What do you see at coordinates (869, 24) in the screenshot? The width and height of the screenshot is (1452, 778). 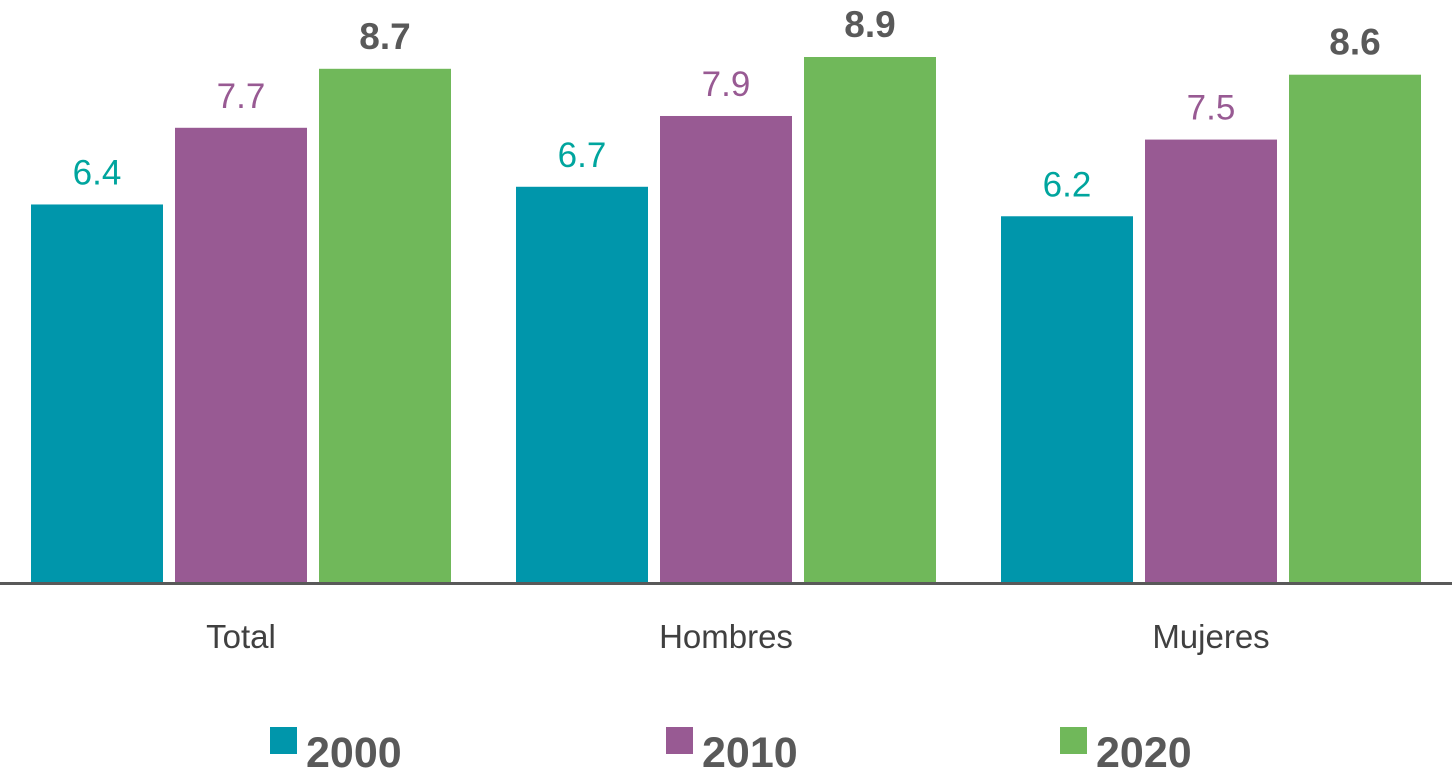 I see `value-label-hombres-2020: 8.9` at bounding box center [869, 24].